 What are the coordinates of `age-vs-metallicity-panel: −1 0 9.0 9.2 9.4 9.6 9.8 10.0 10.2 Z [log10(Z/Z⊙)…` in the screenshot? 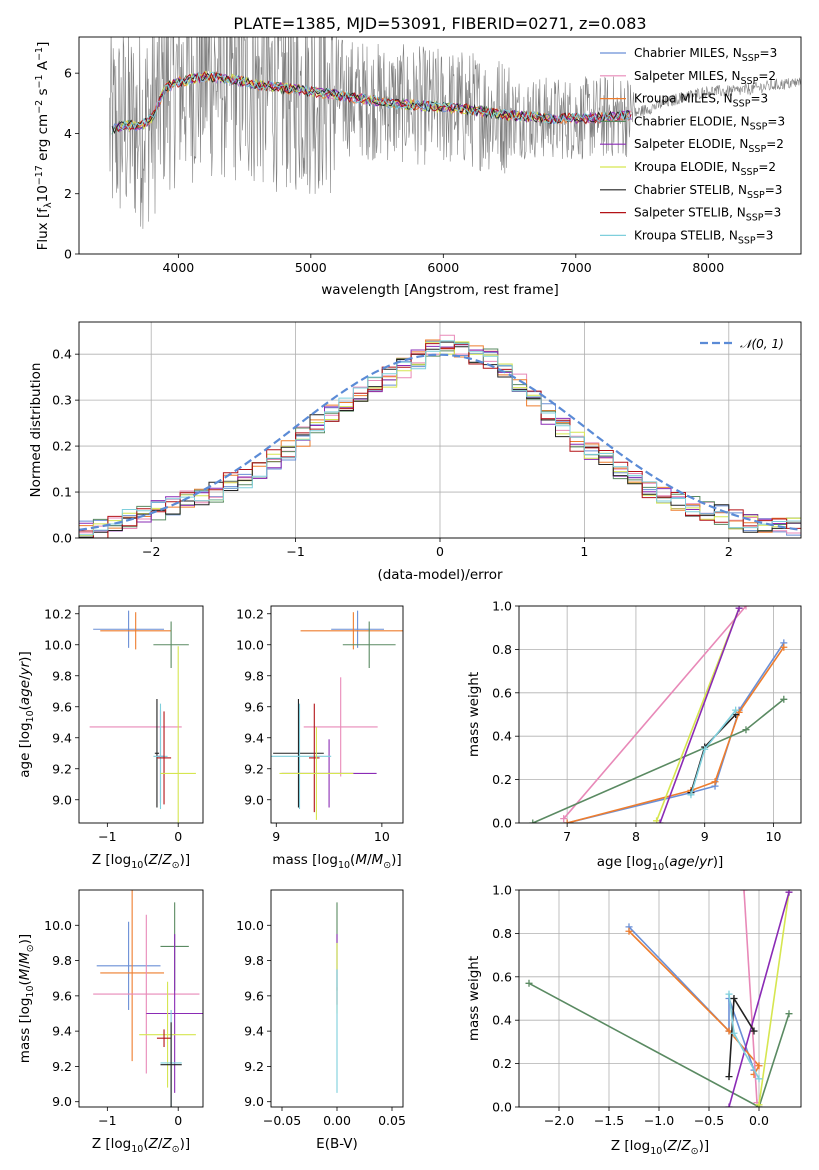 It's located at (110, 738).